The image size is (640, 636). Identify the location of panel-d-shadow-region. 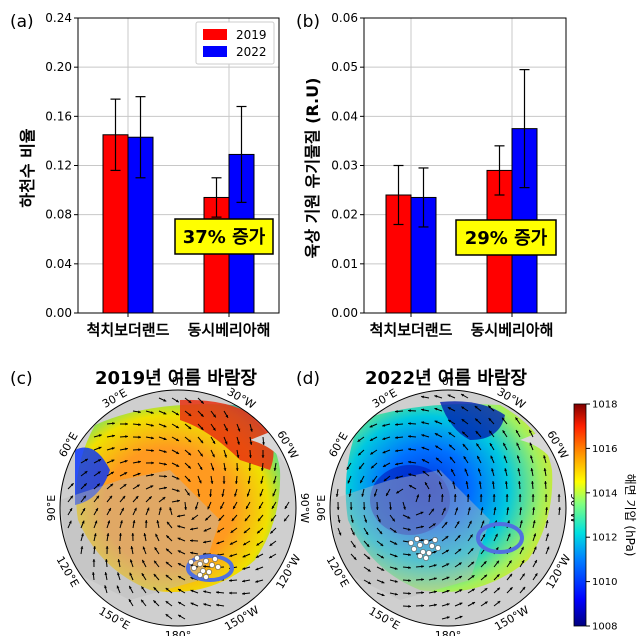
(410, 535).